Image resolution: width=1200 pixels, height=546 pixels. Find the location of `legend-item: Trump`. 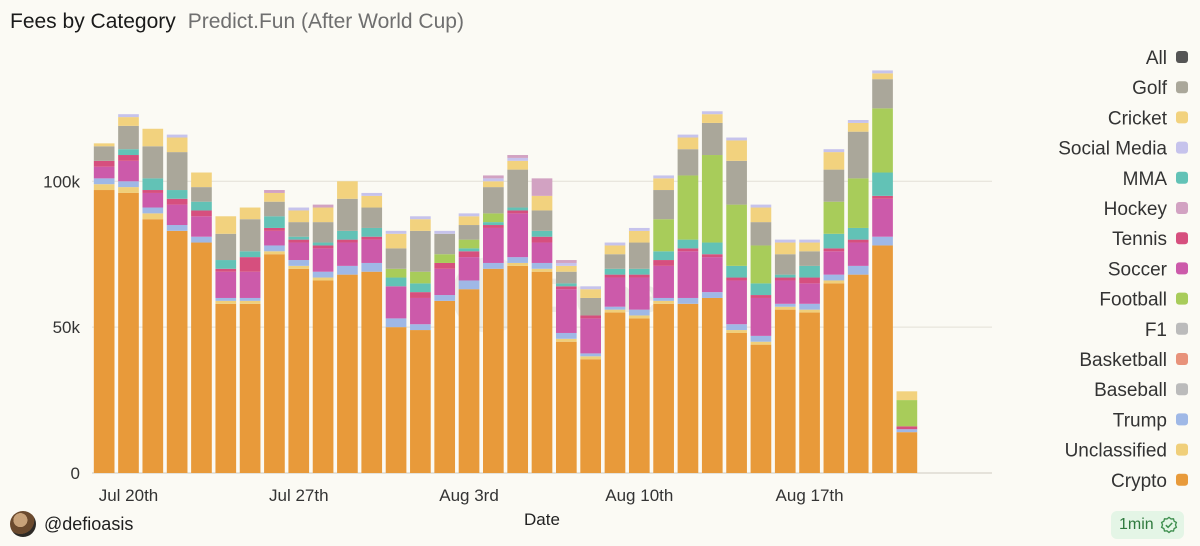

legend-item: Trump is located at coordinates (1150, 420).